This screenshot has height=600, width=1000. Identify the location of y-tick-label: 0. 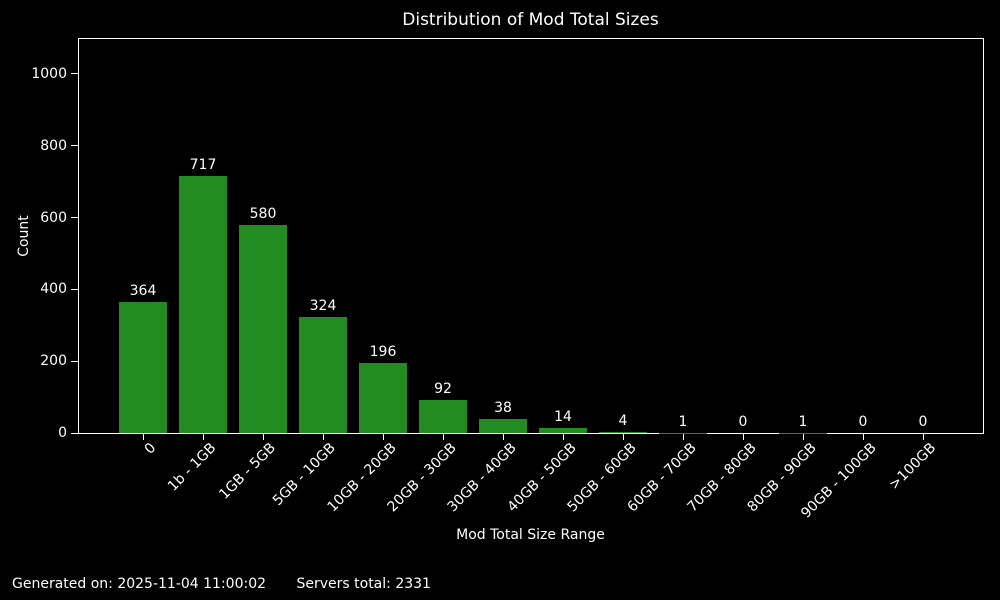
(62, 433).